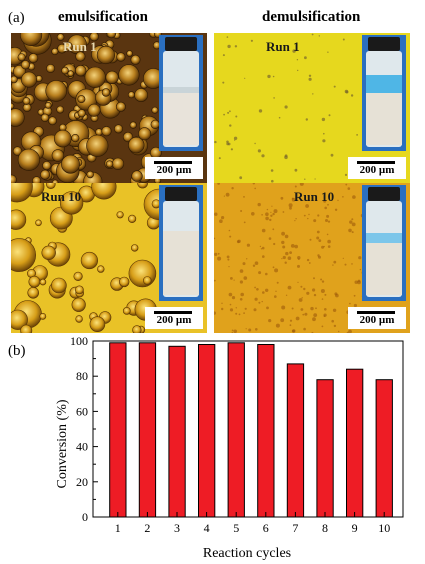 The image size is (425, 564). What do you see at coordinates (103, 17) in the screenshot?
I see `emulsification-heading: emulsification` at bounding box center [103, 17].